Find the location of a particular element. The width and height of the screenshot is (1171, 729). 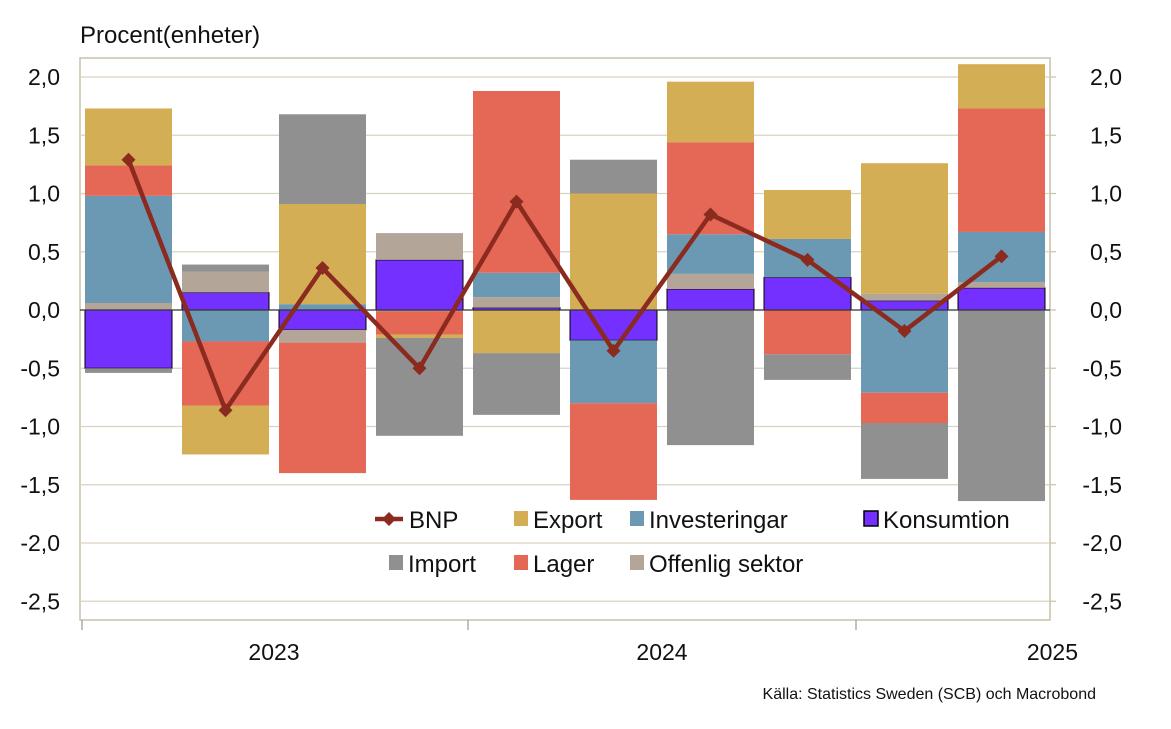

y-tick-label-right: 0,0 is located at coordinates (1106, 310).